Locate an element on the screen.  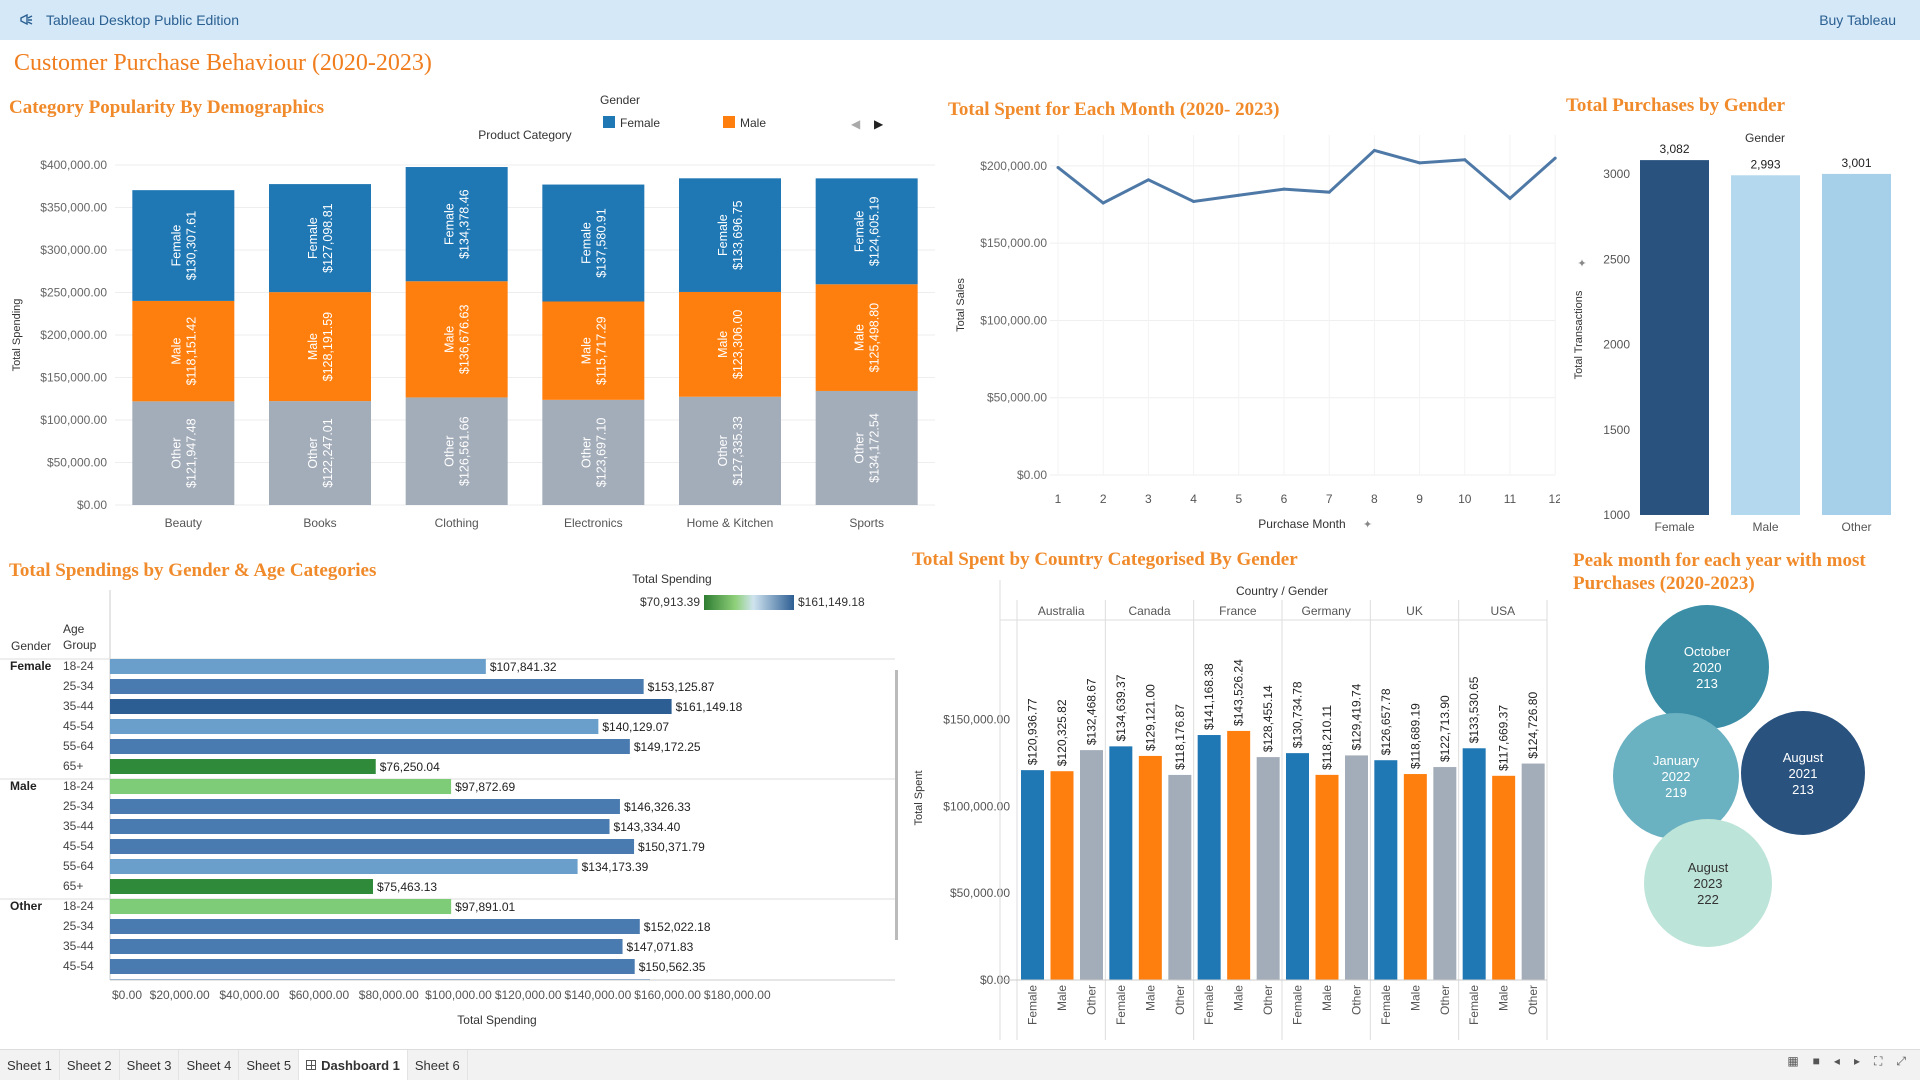
age-bar-value-label: $97,872.69 is located at coordinates (485, 787).